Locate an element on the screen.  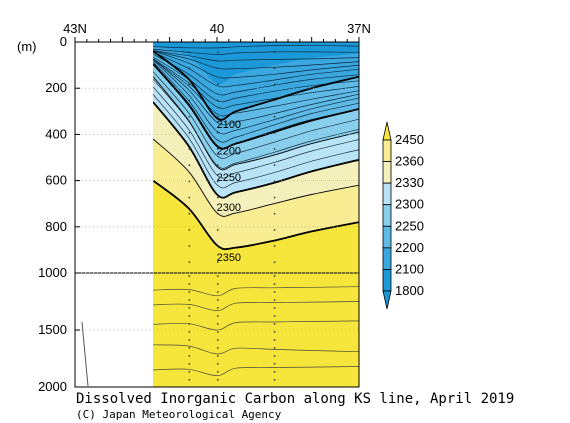
x-tick-label: 43N is located at coordinates (75, 28).